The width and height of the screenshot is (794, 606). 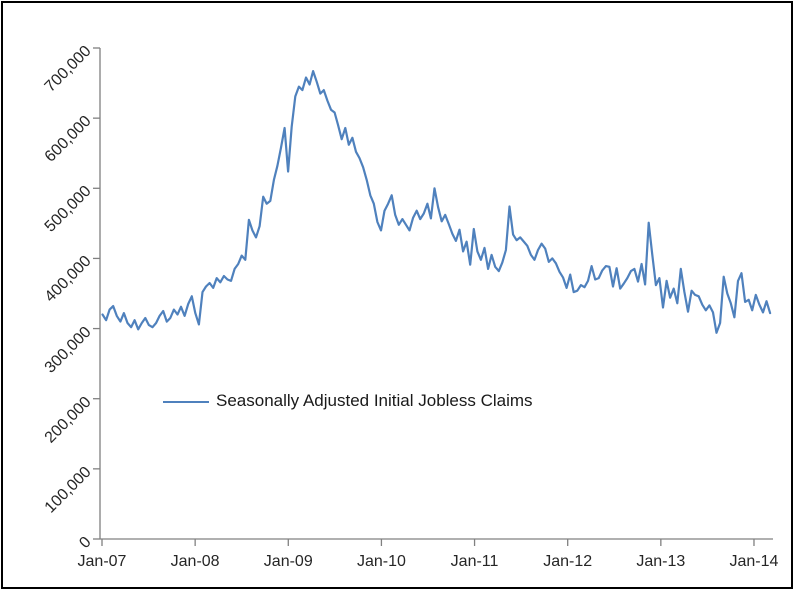 I want to click on x-tick-label: Jan-09, so click(x=288, y=561).